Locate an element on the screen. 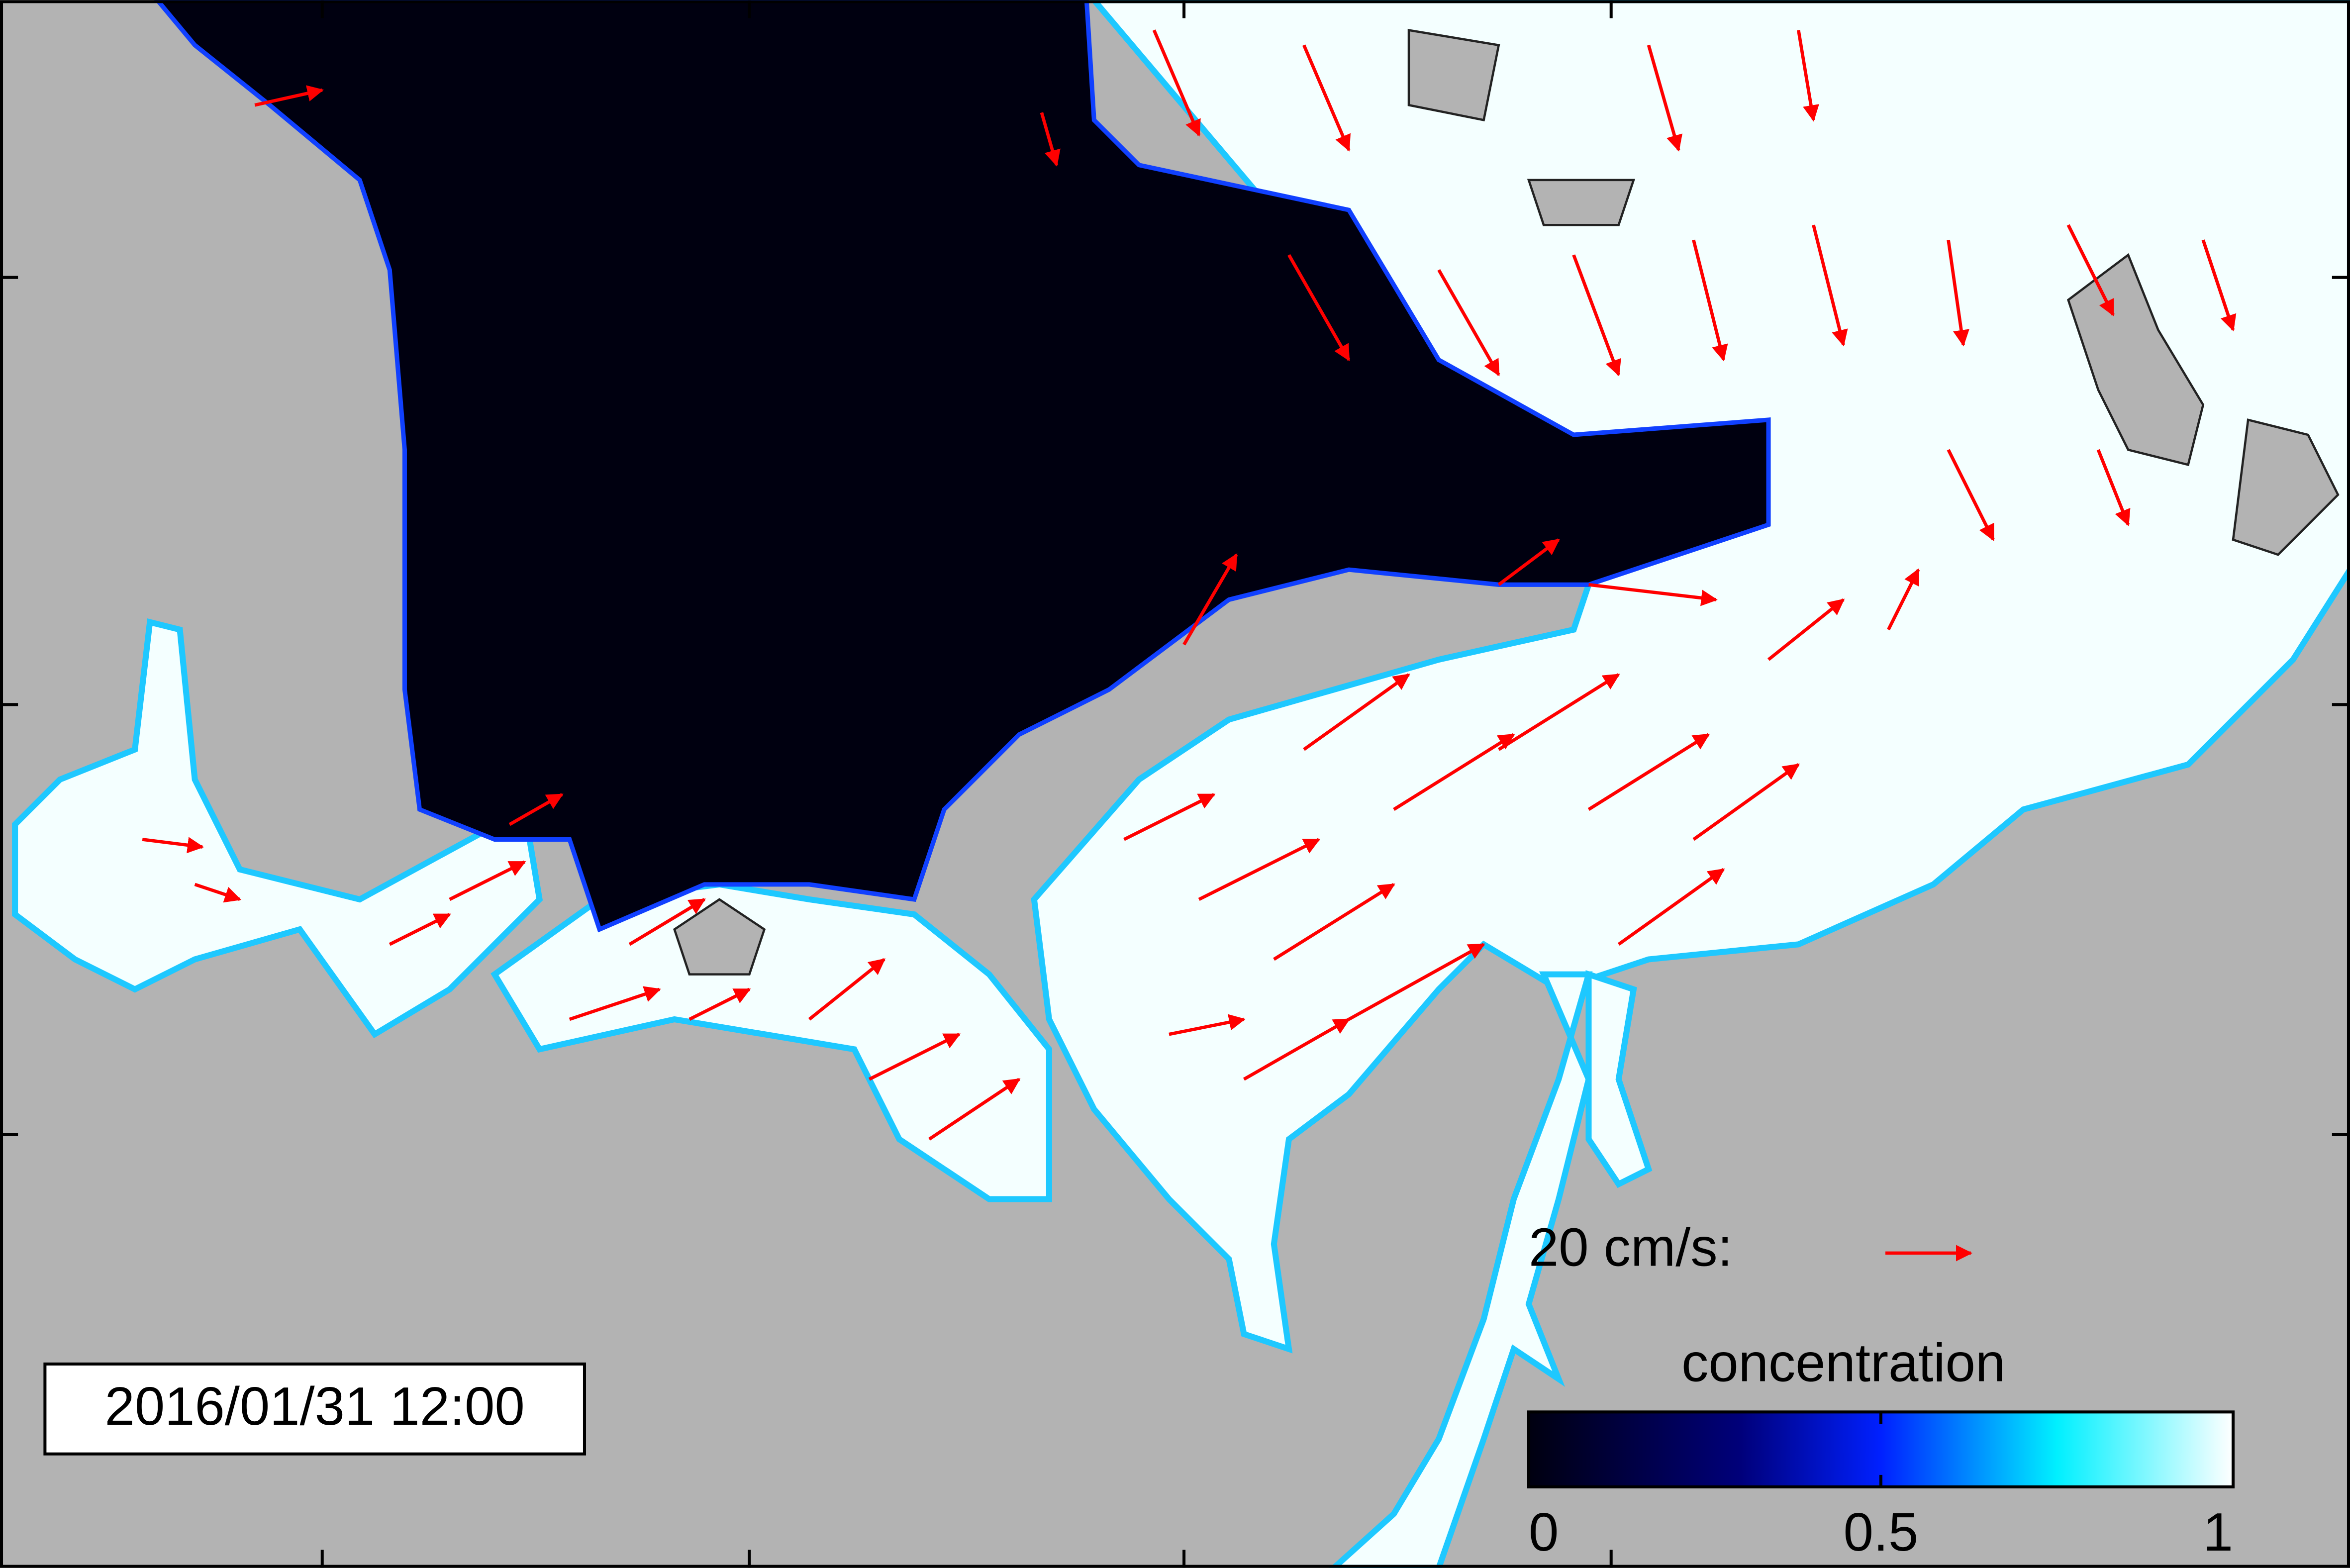 Image resolution: width=2350 pixels, height=1568 pixels. timestamp: 2016/01/31 12:00 is located at coordinates (315, 1406).